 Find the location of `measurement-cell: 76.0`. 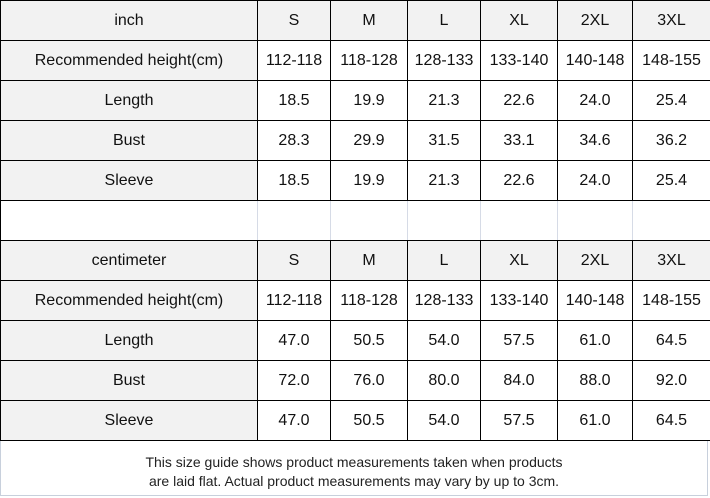

measurement-cell: 76.0 is located at coordinates (369, 380).